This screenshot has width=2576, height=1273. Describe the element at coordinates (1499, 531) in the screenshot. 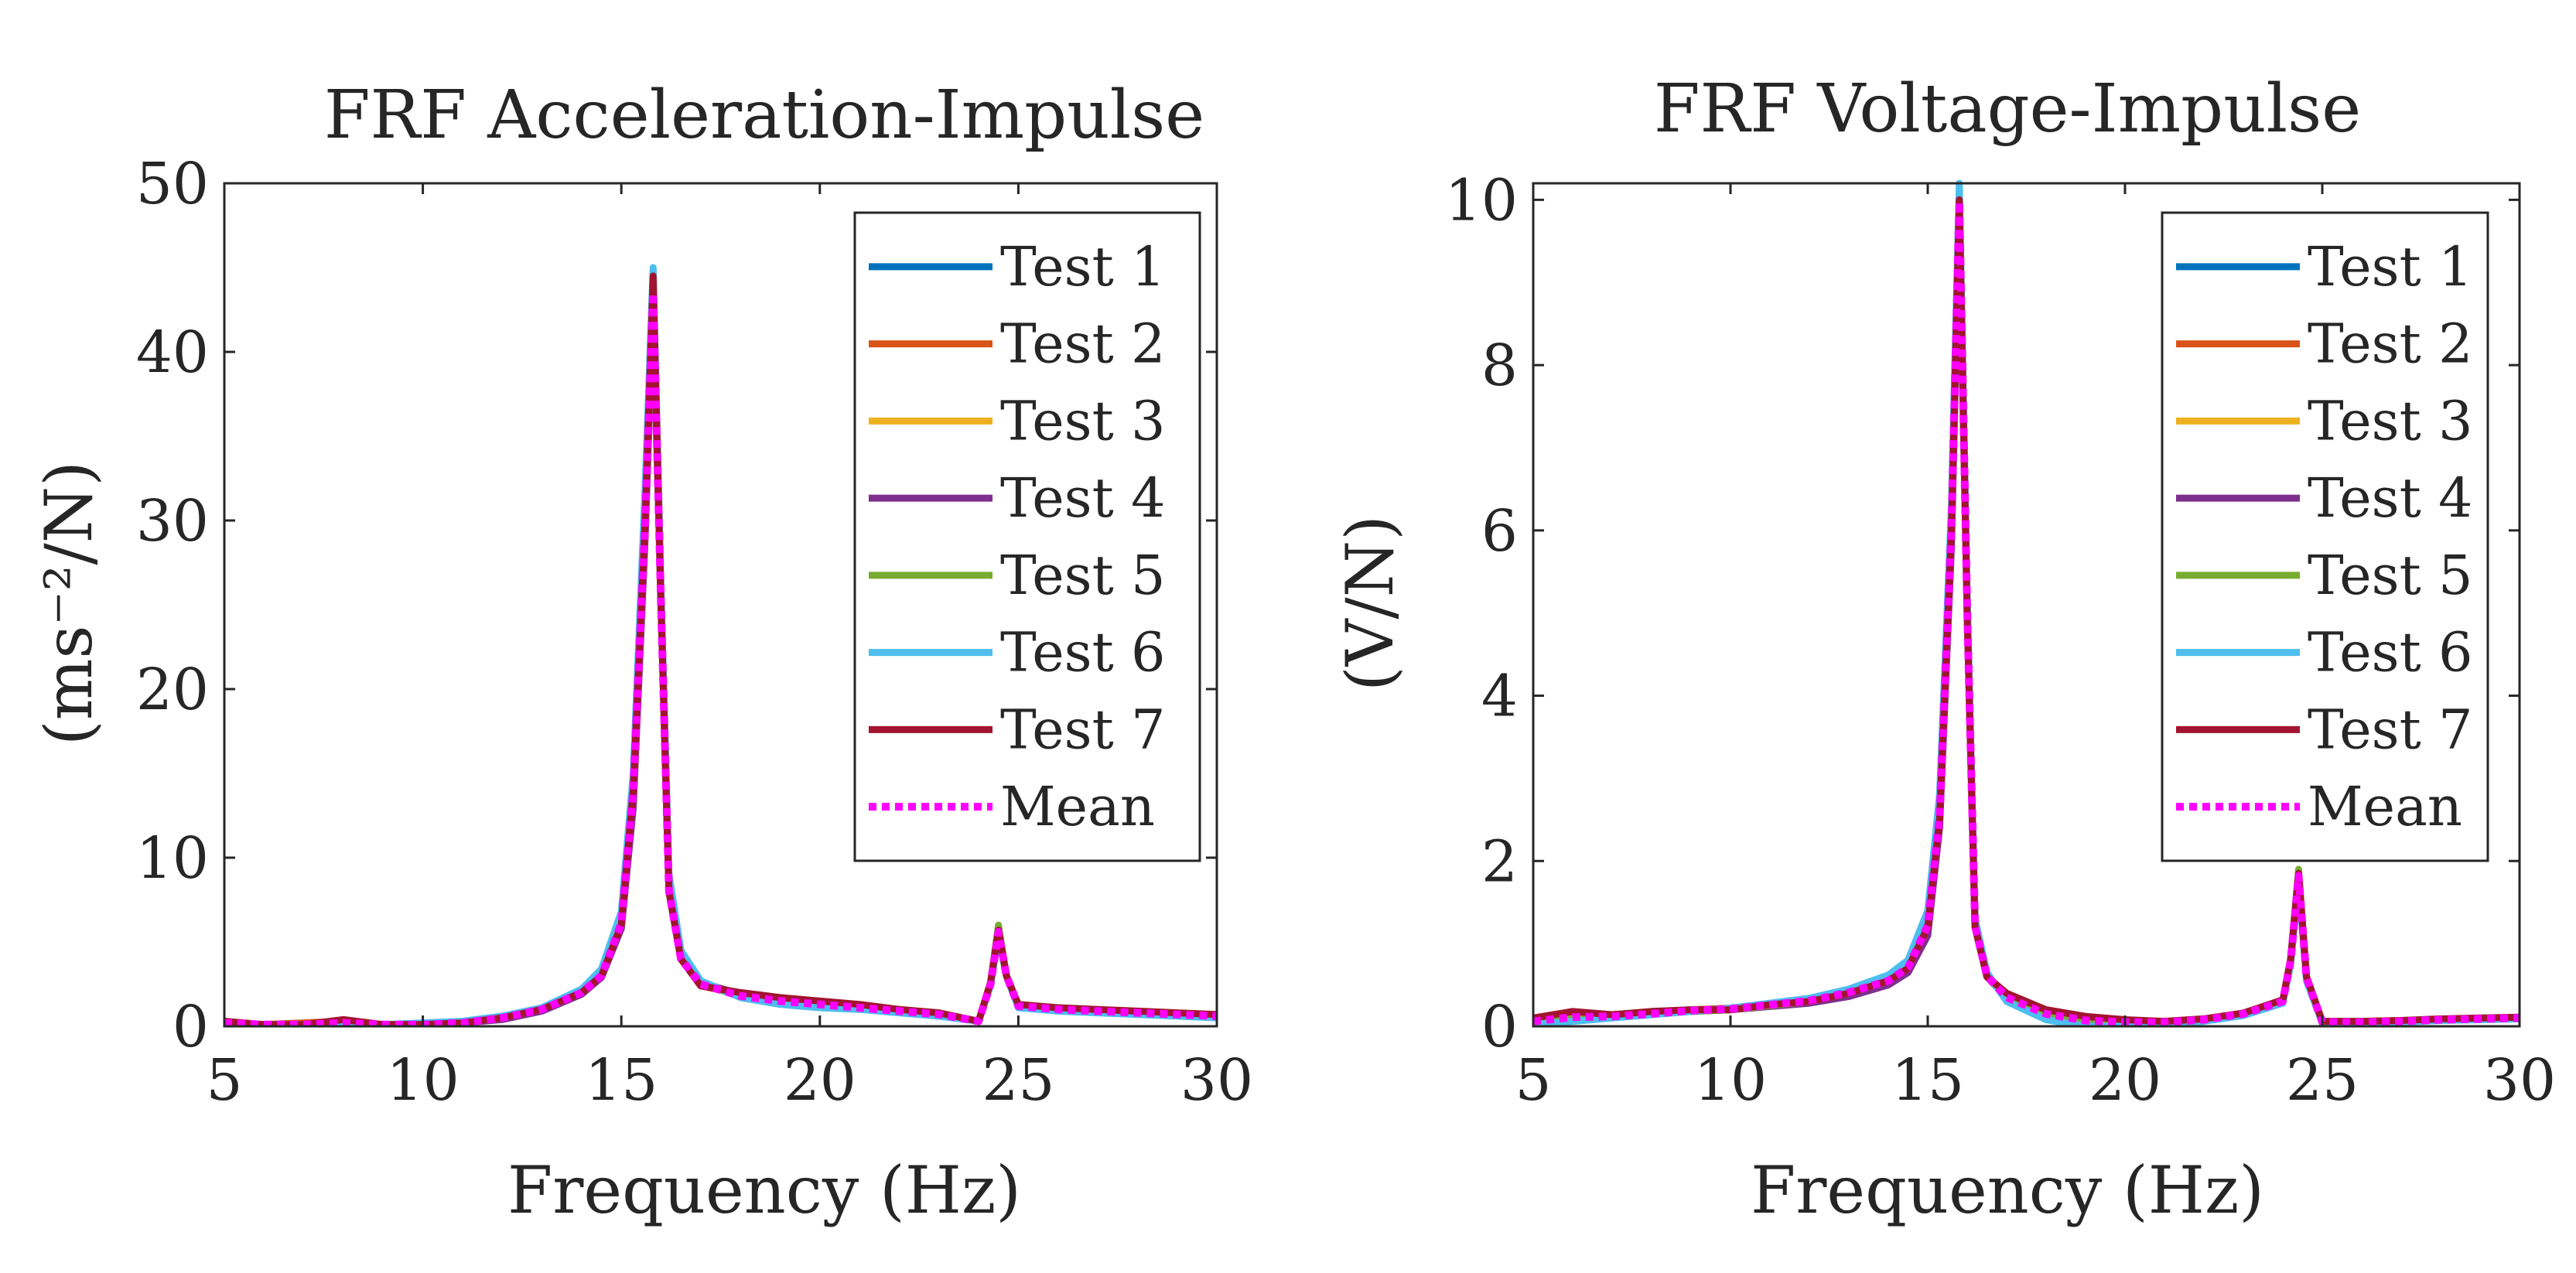

I see `y-tick-label: 6` at that location.